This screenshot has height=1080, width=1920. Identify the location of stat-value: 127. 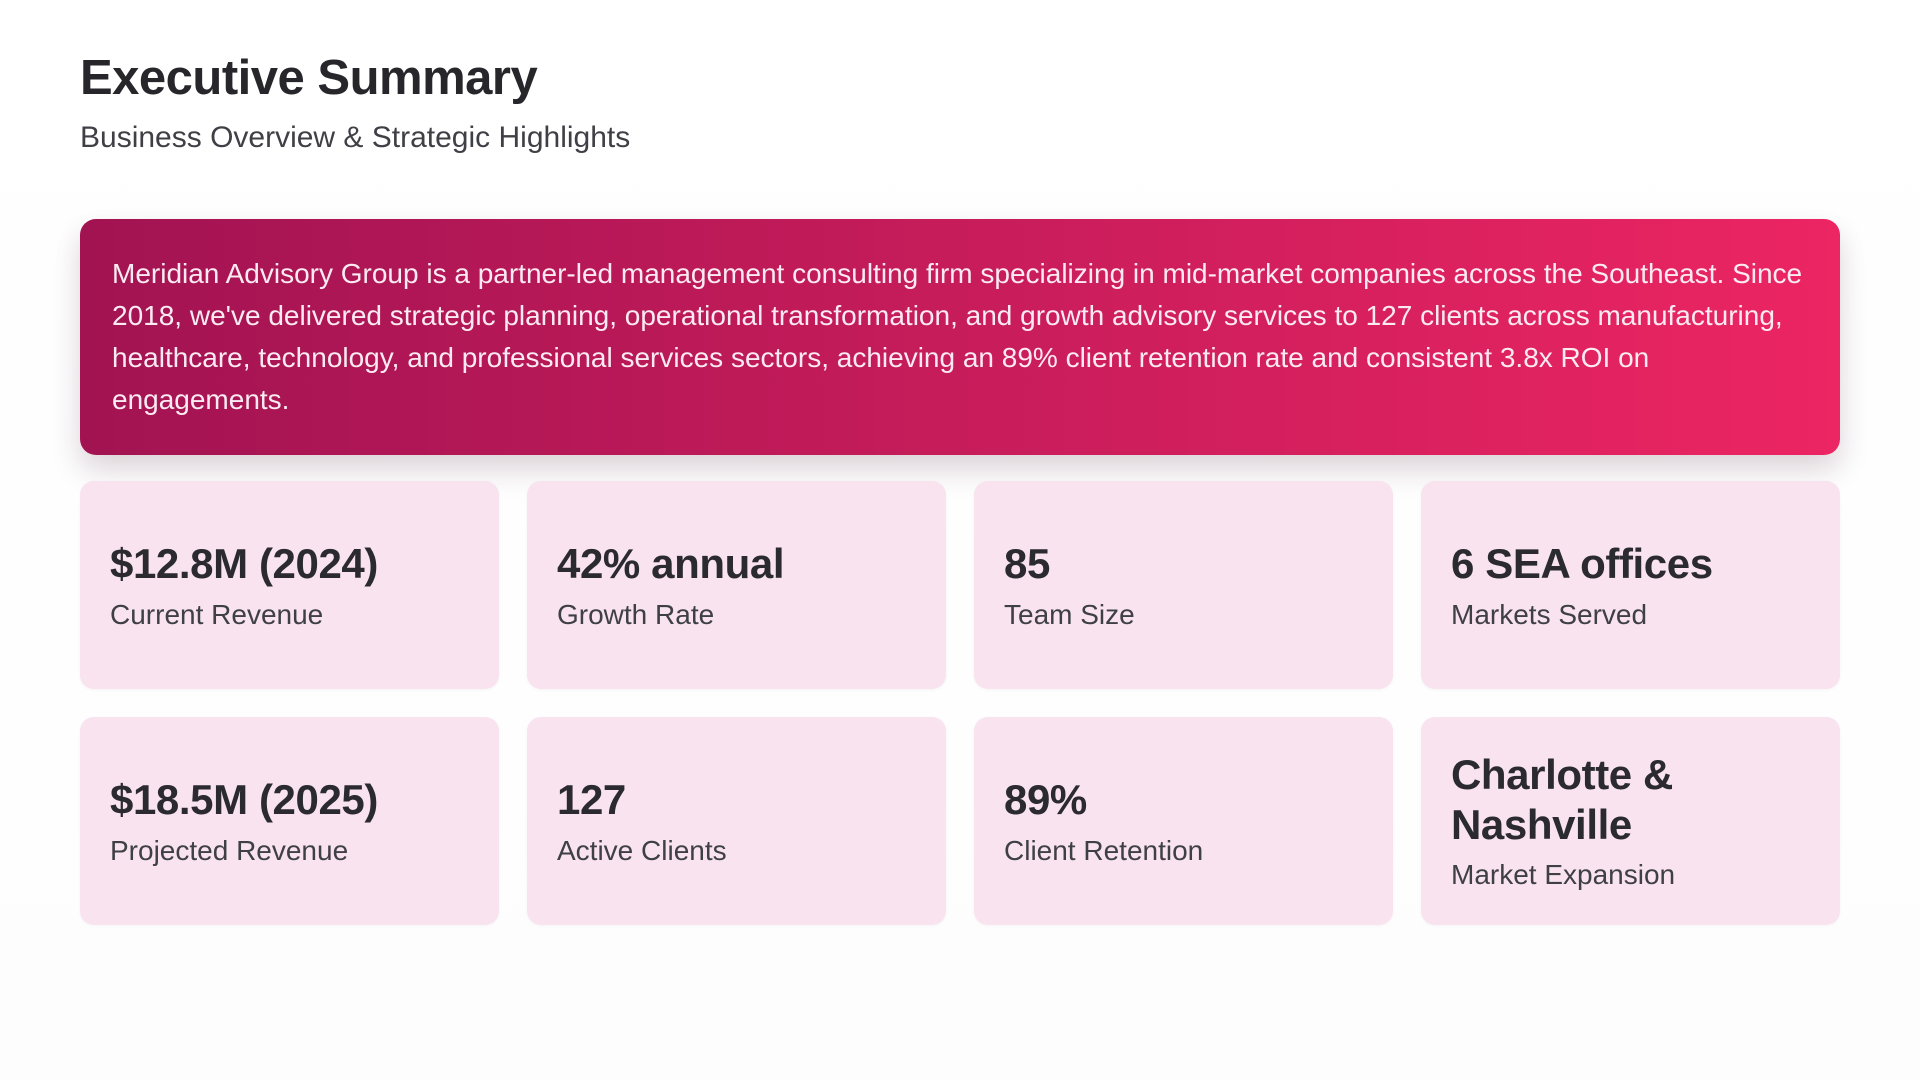
(591, 800).